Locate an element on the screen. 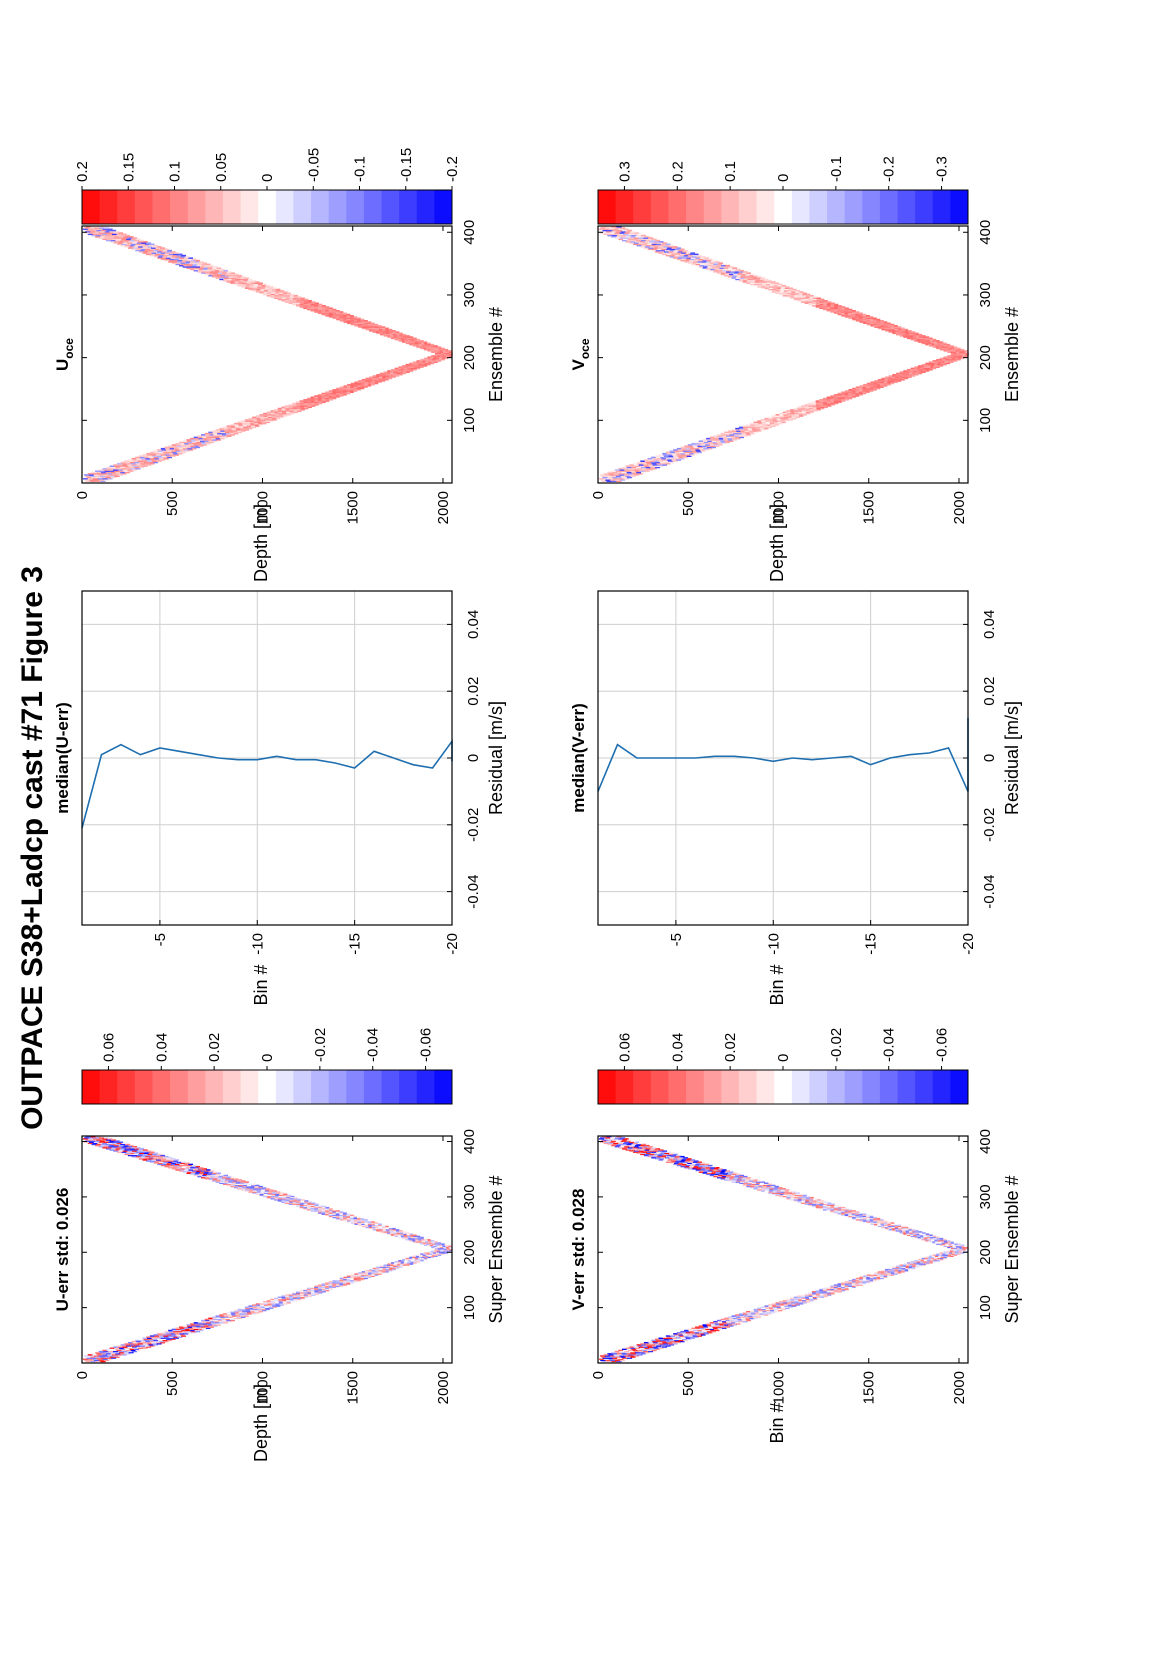 Image resolution: width=1165 pixels, height=1679 pixels. colorbar-bin is located at coordinates (390, 1087).